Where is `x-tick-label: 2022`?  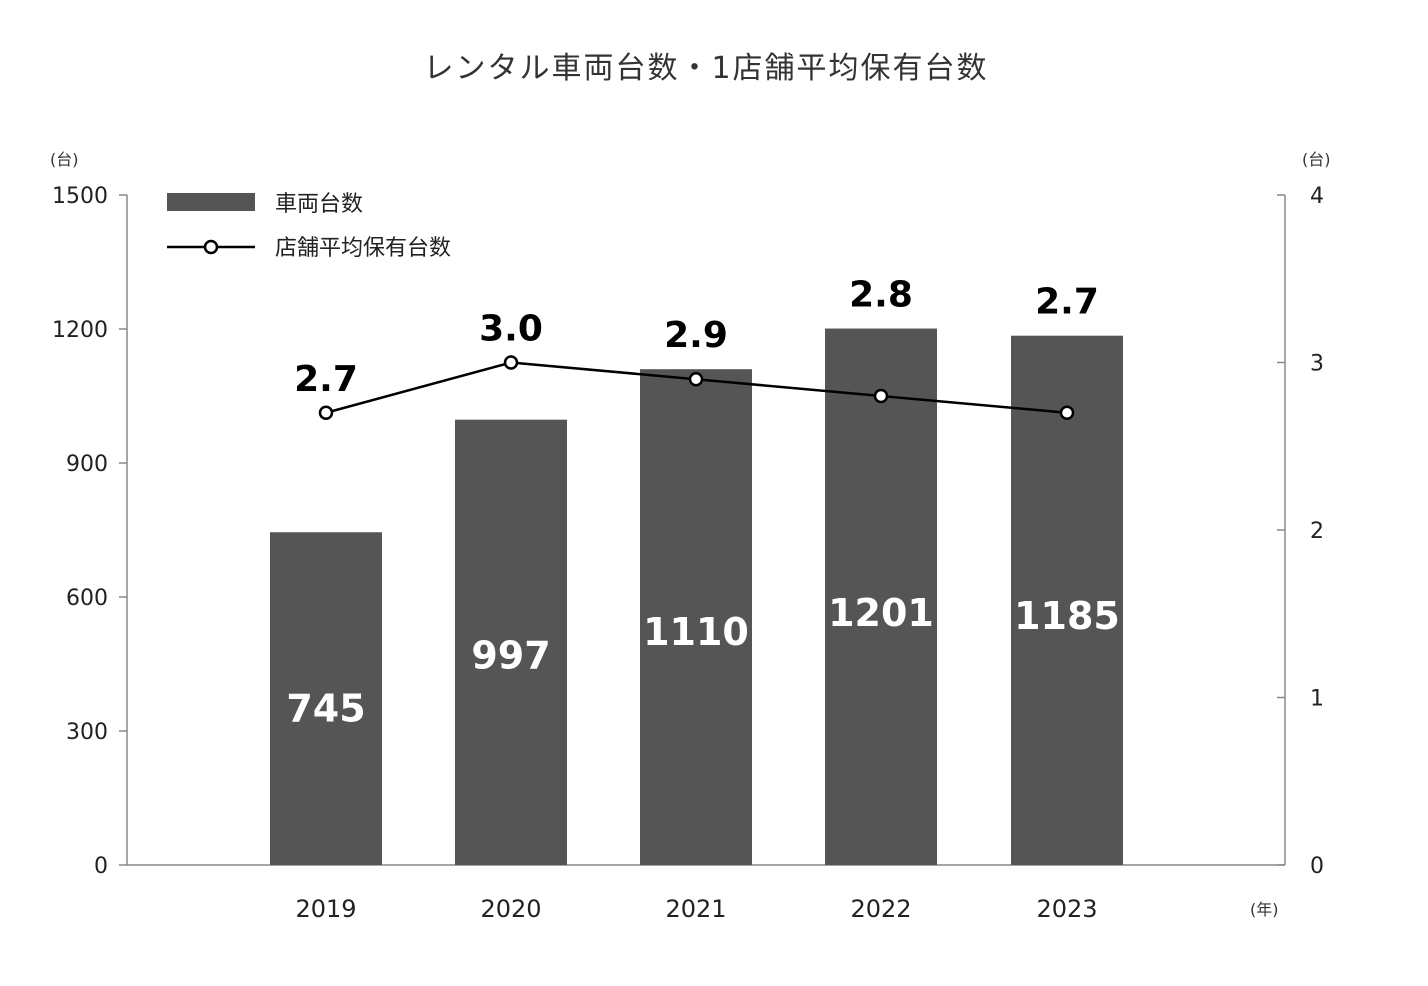
x-tick-label: 2022 is located at coordinates (880, 909).